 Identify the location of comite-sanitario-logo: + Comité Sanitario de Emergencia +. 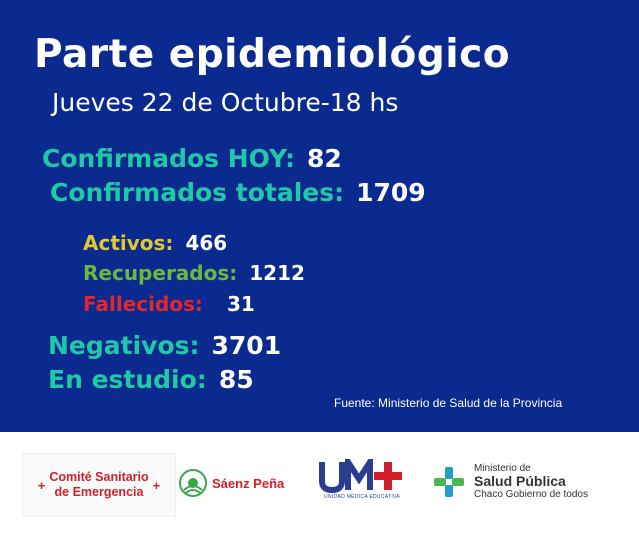
(99, 485).